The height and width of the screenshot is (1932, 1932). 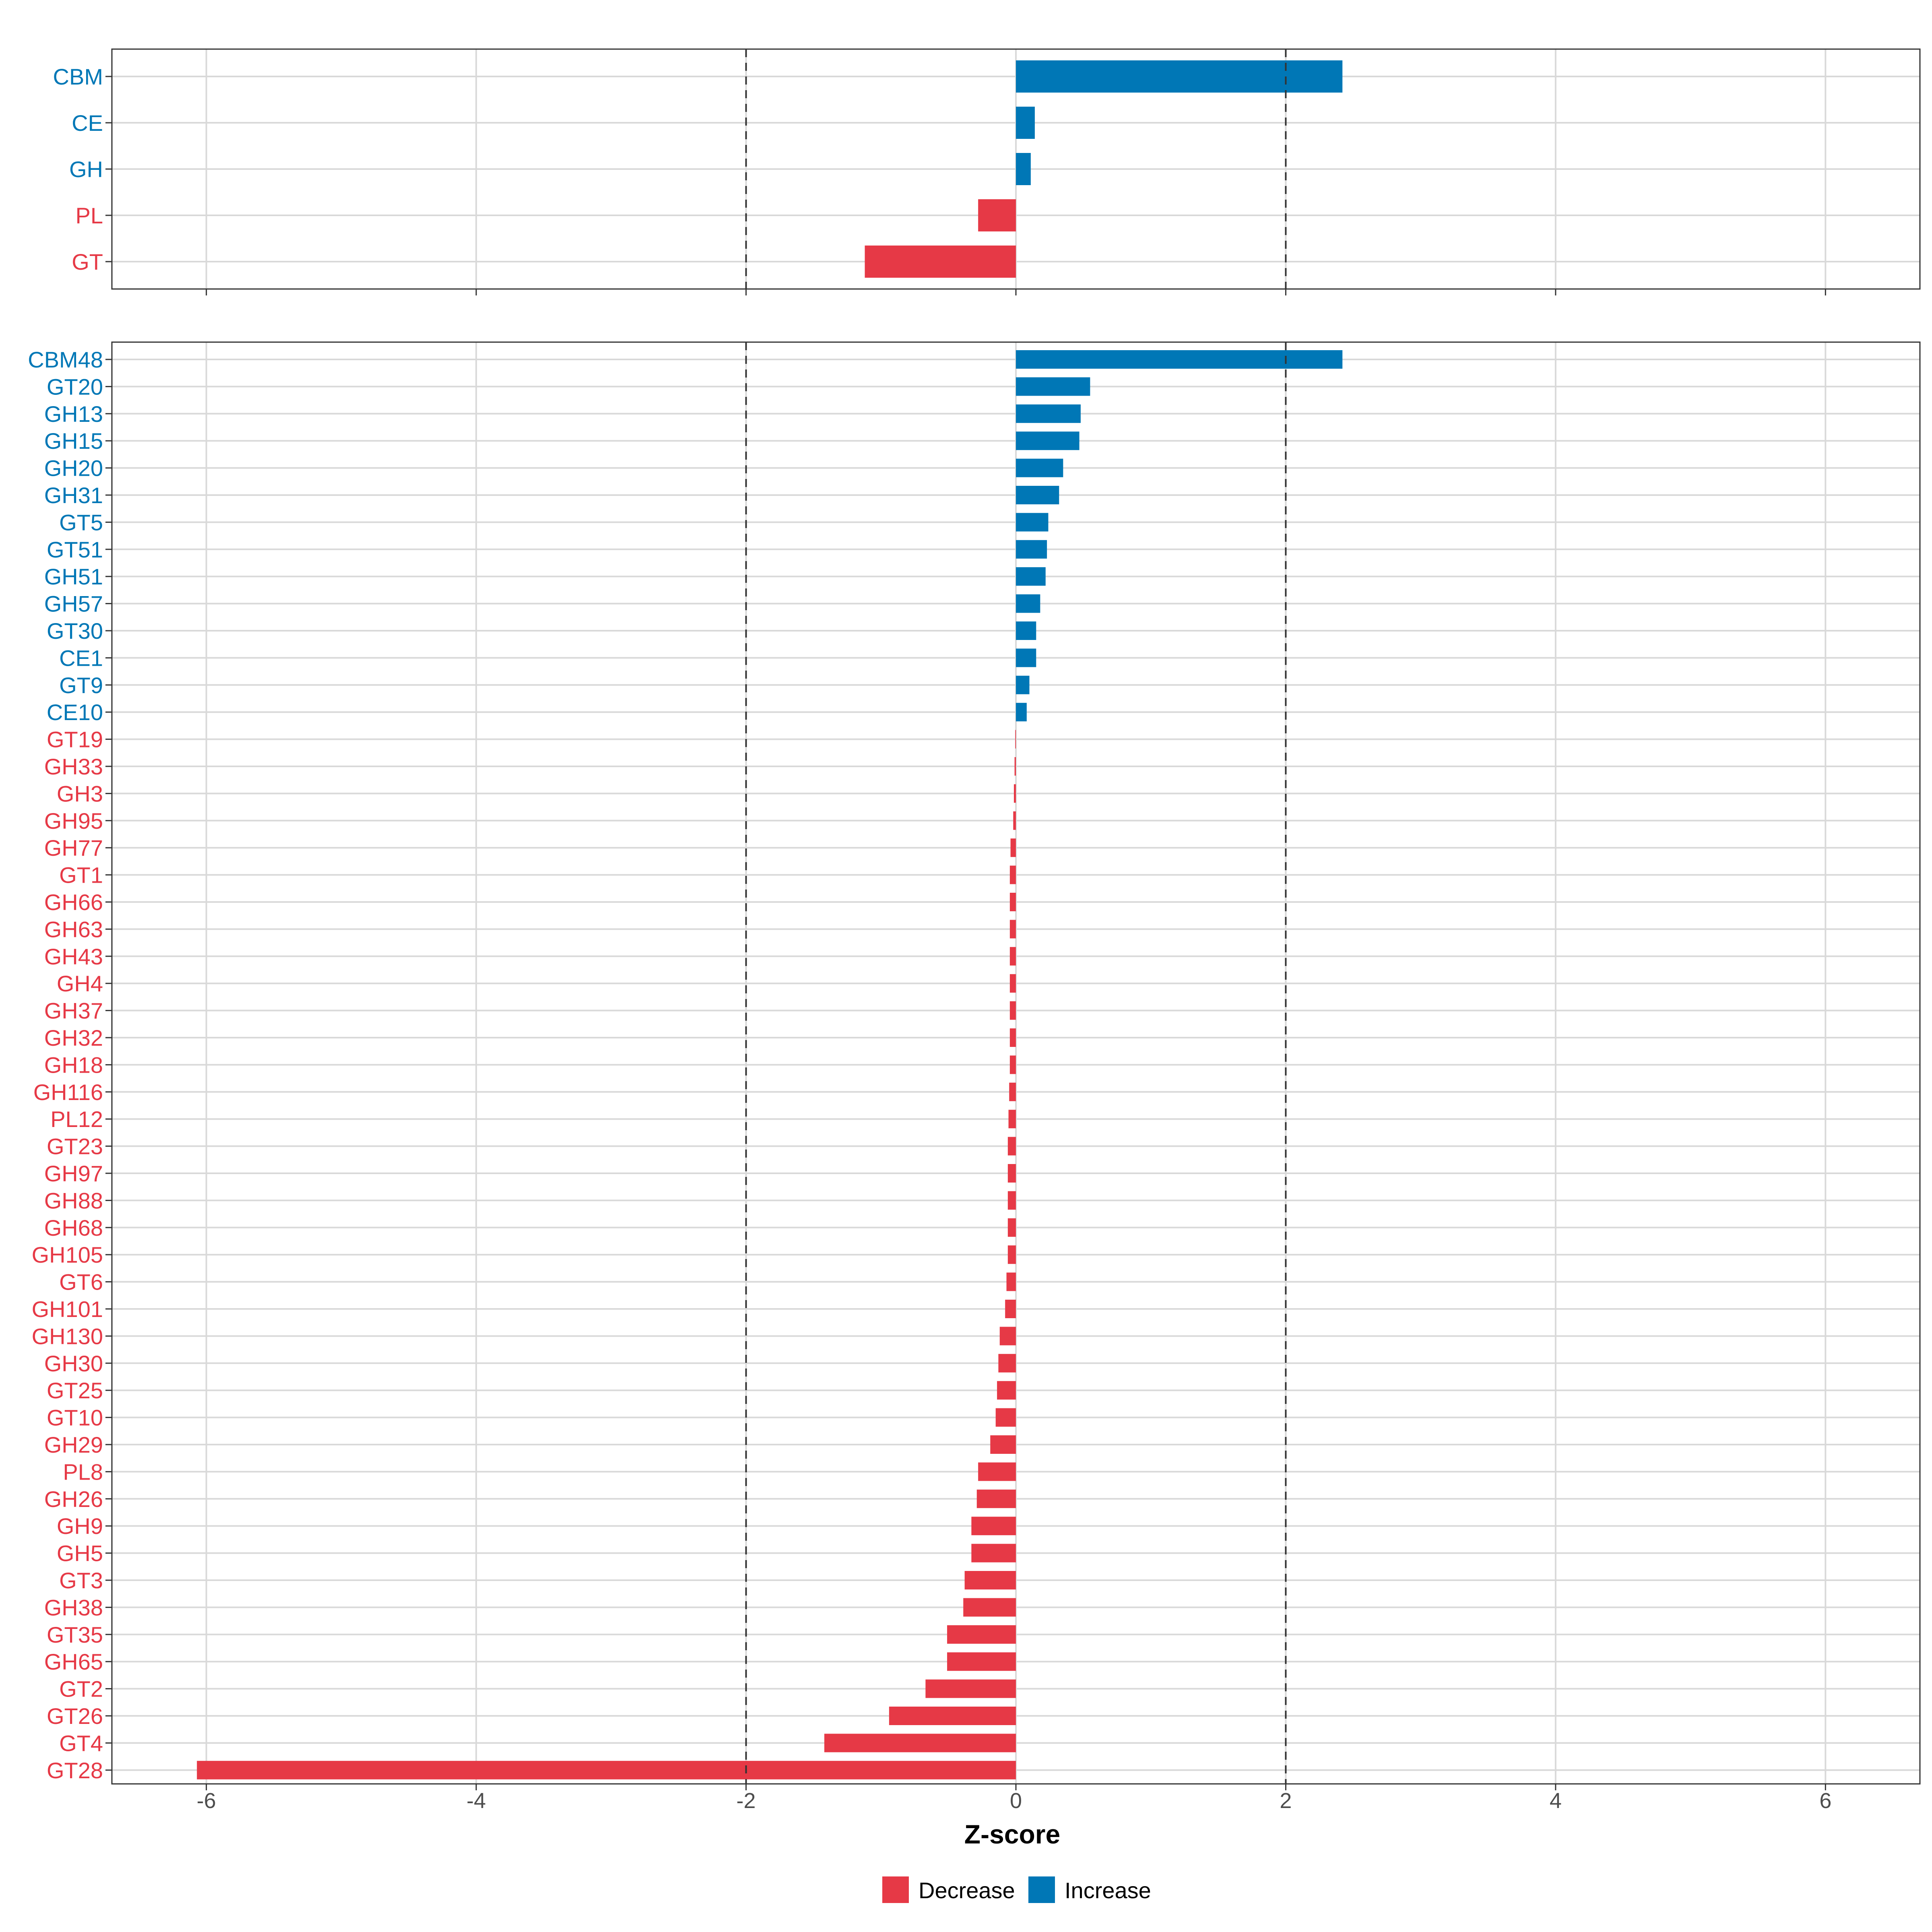 What do you see at coordinates (1825, 1801) in the screenshot?
I see `x-tick-label: 6` at bounding box center [1825, 1801].